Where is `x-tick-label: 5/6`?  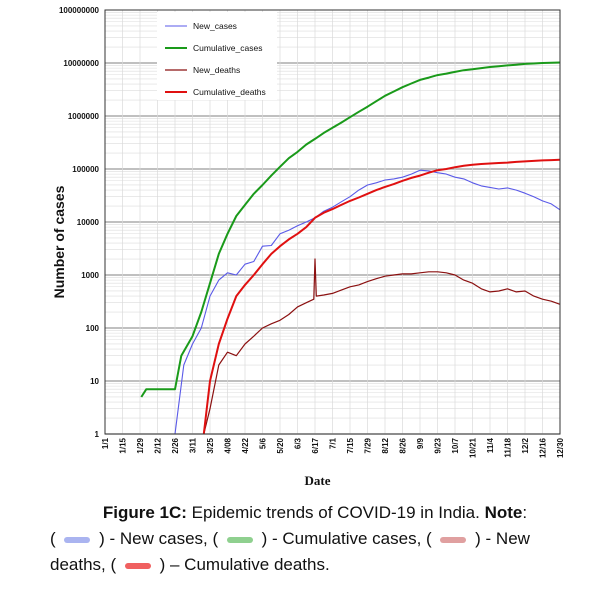 x-tick-label: 5/6 is located at coordinates (263, 443).